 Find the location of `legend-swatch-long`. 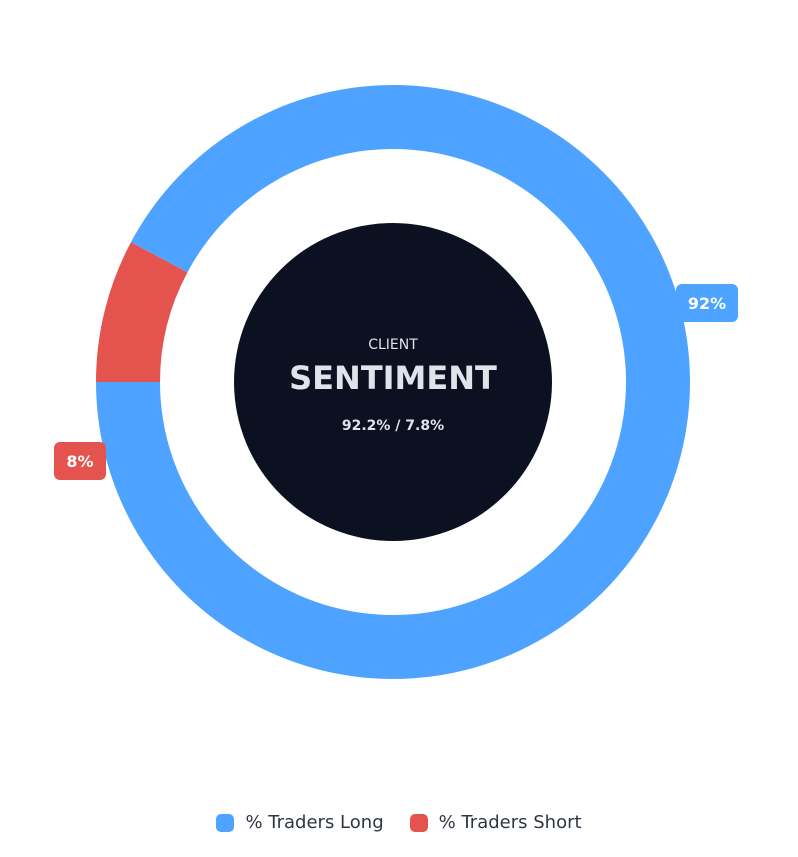

legend-swatch-long is located at coordinates (225, 822).